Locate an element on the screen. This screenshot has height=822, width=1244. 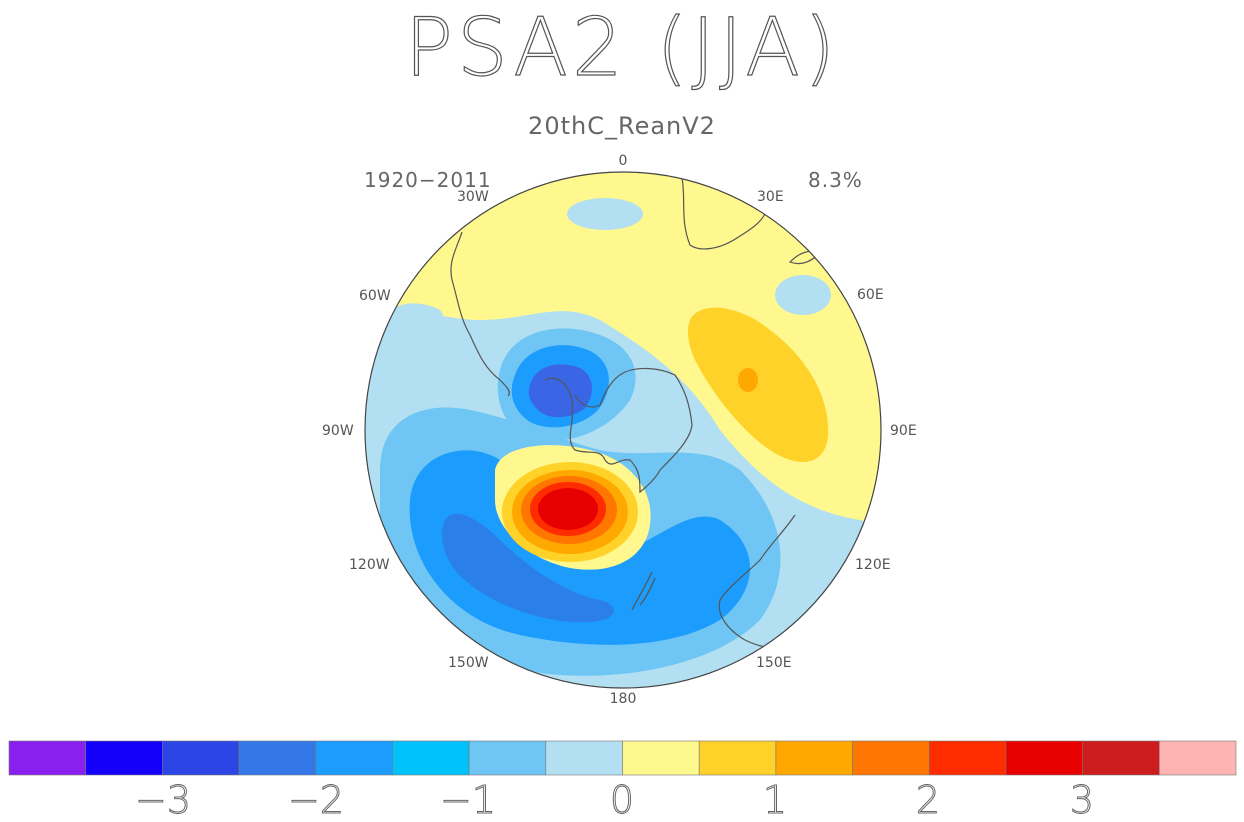
colorbar-tick-2: 2 is located at coordinates (928, 800).